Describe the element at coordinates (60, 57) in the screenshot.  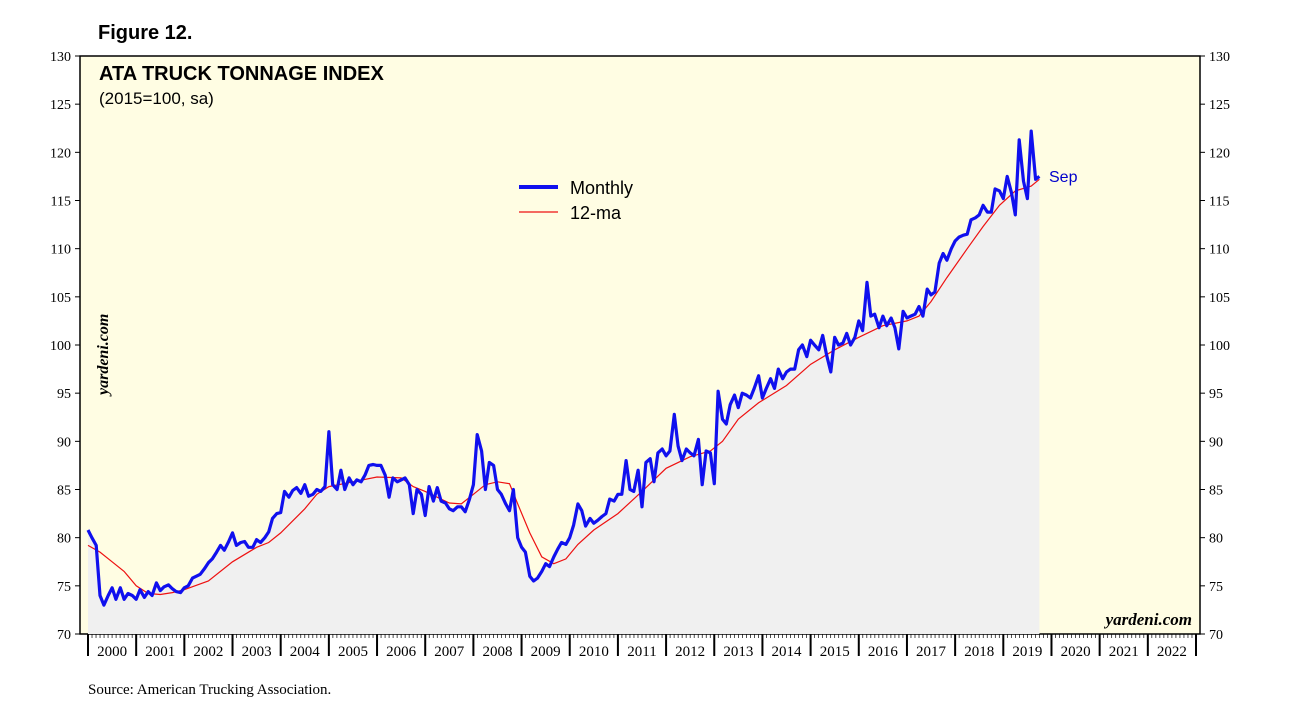
I see `y-tick-label-left: 130` at that location.